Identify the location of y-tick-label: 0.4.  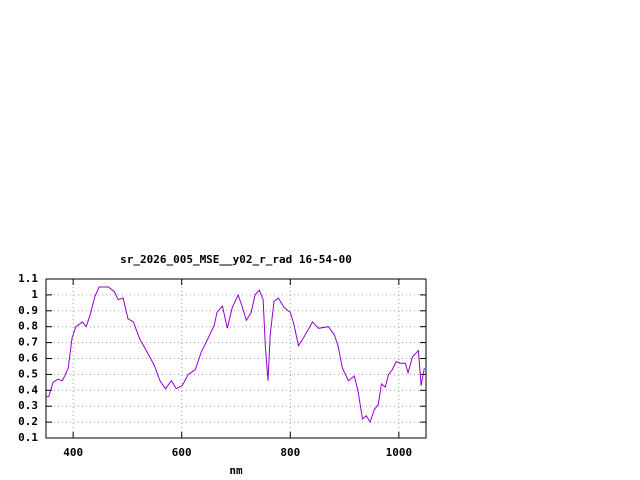
(28, 389).